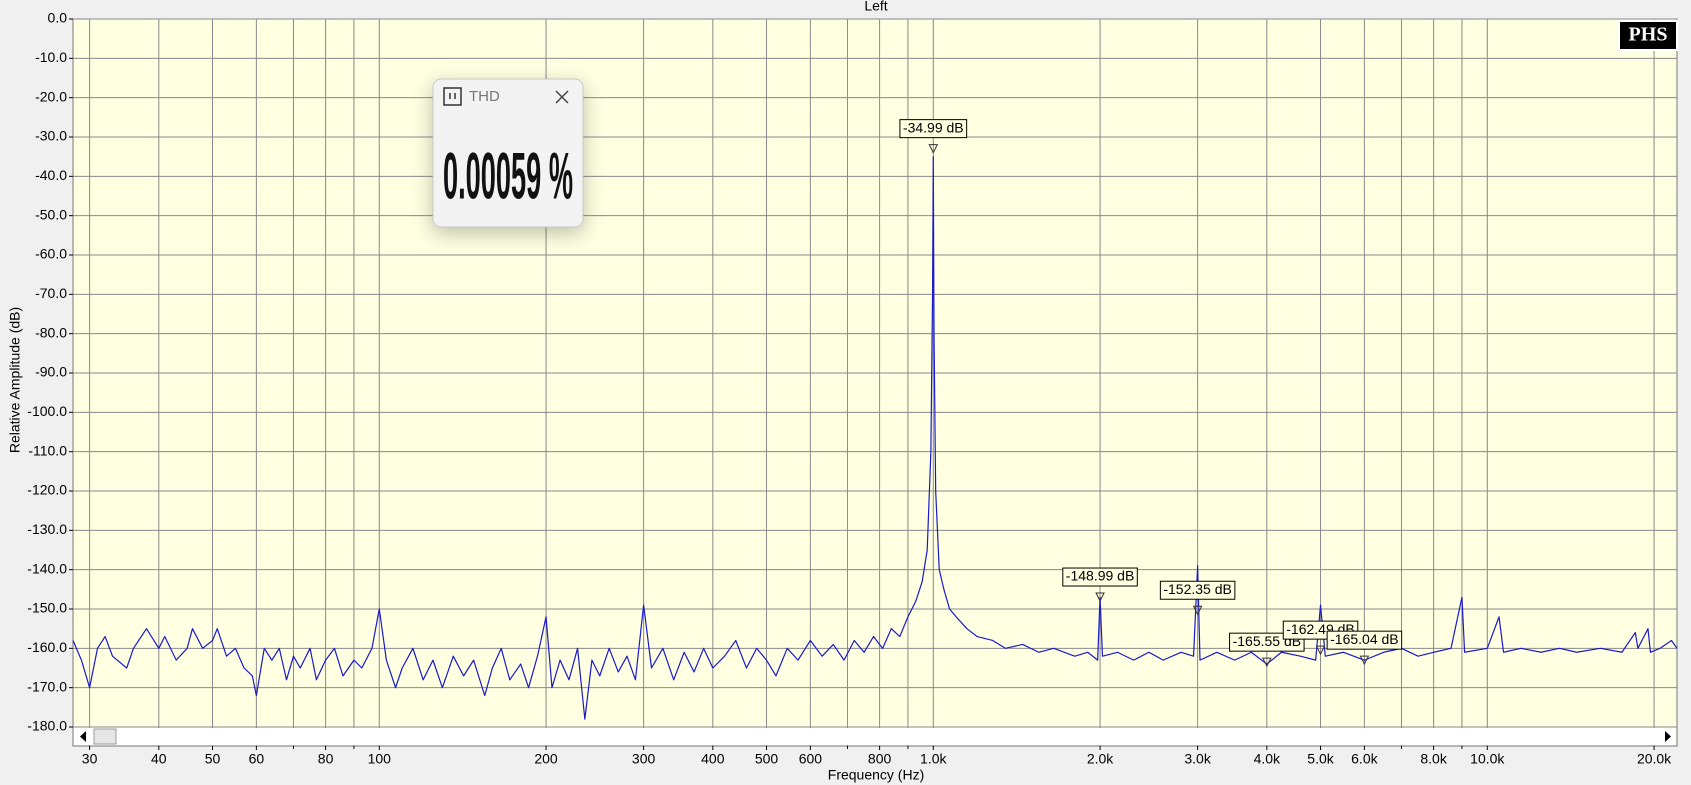 The height and width of the screenshot is (785, 1691). I want to click on peak-label: -34.99 dB, so click(933, 127).